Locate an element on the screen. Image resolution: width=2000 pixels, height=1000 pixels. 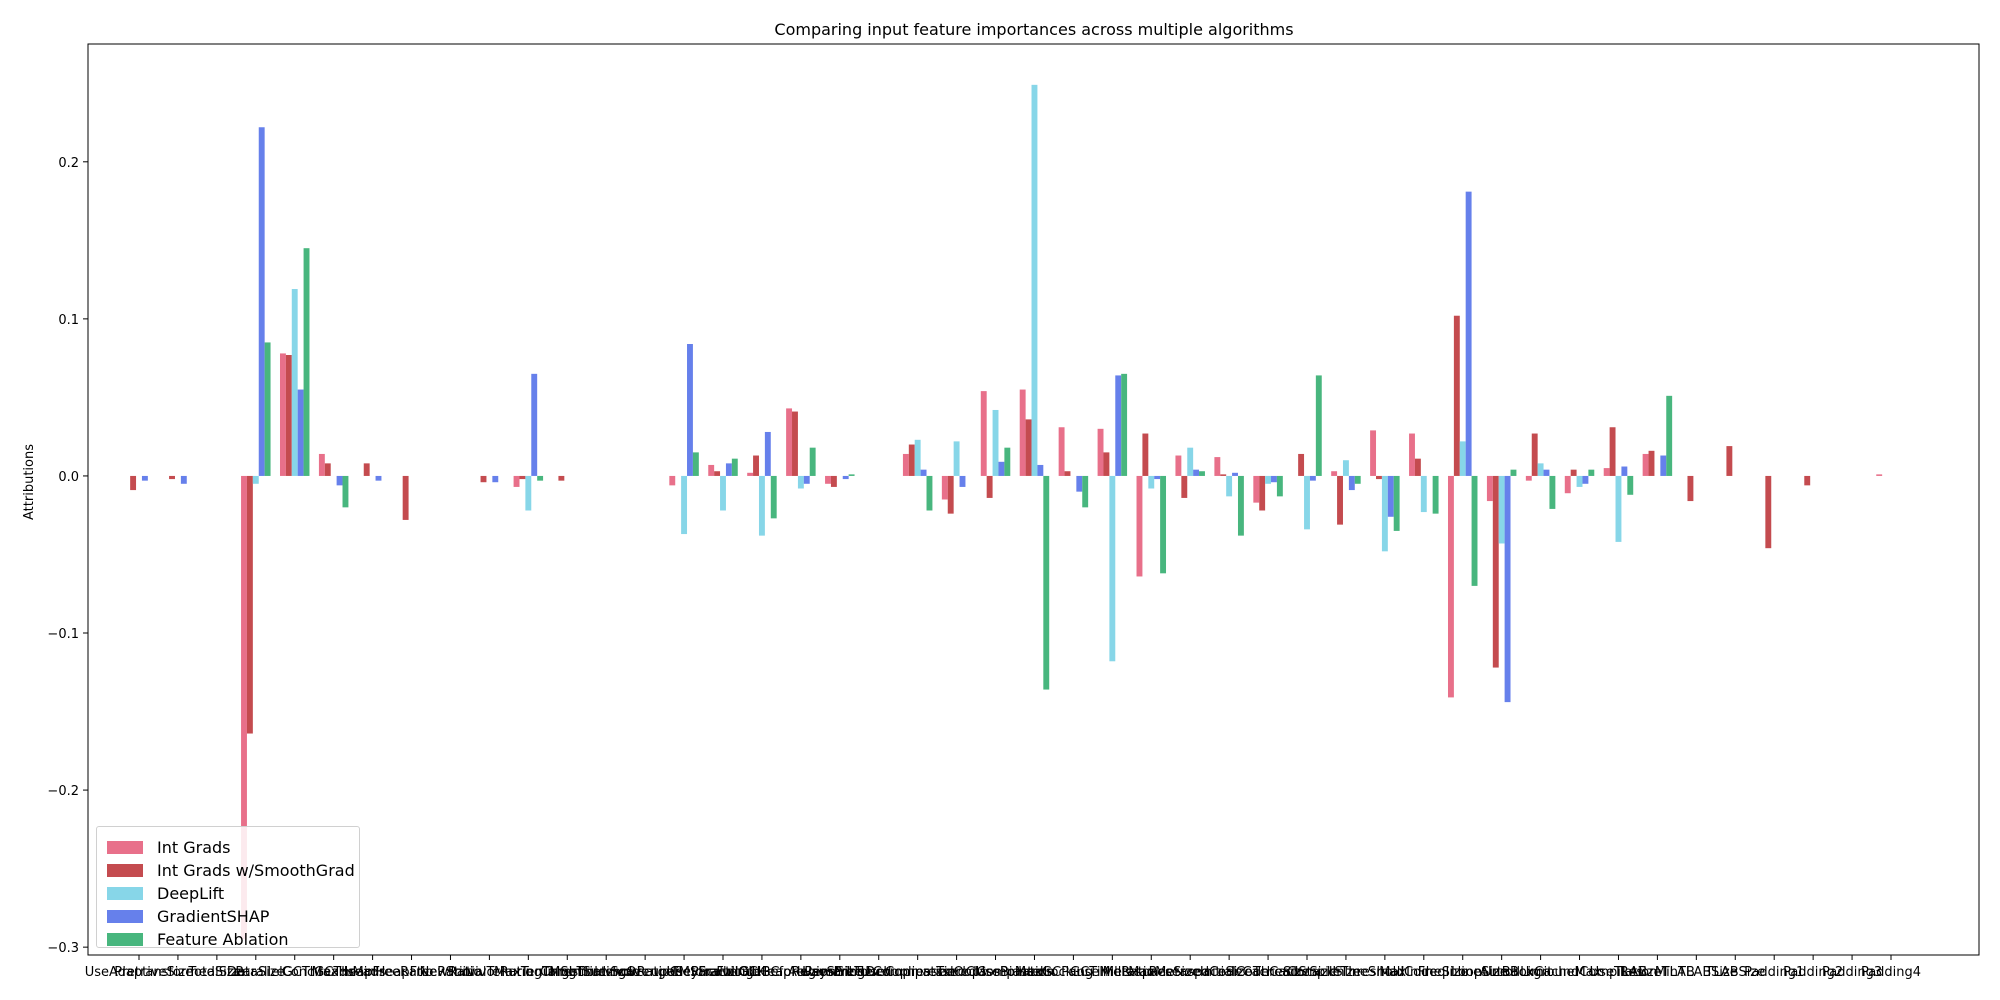
x-tick-label: Padding3 is located at coordinates (1852, 972).